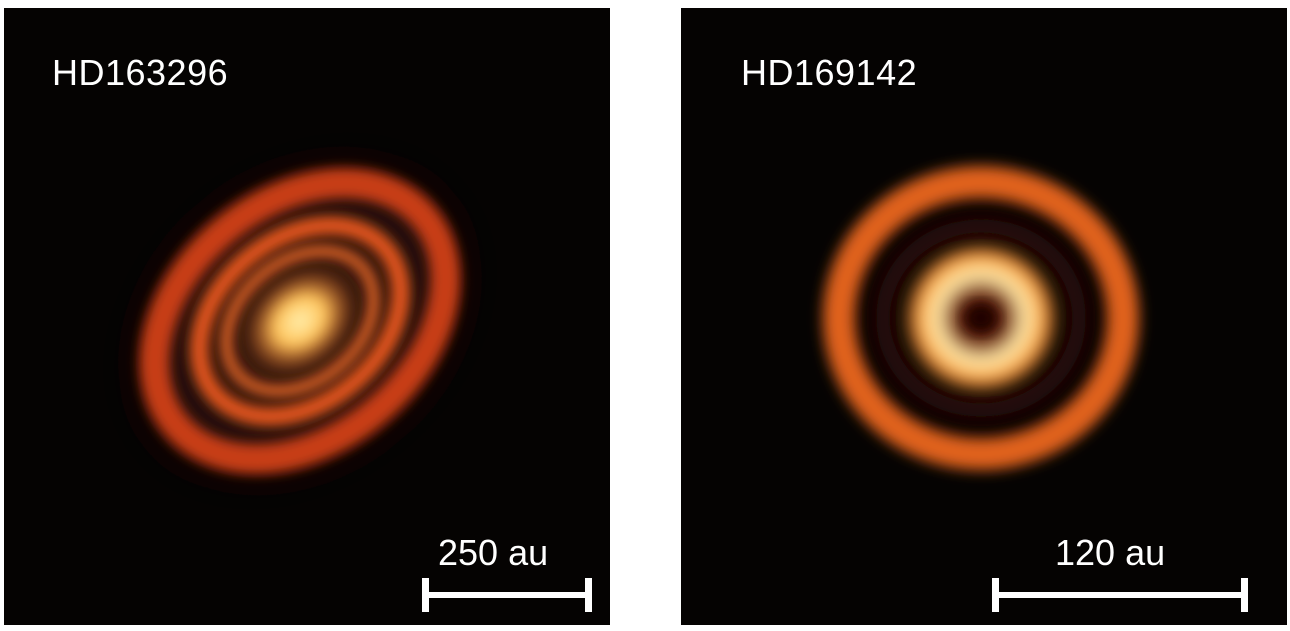 This screenshot has width=1290, height=631. Describe the element at coordinates (1110, 552) in the screenshot. I see `scale-bar-label: 120 au` at that location.